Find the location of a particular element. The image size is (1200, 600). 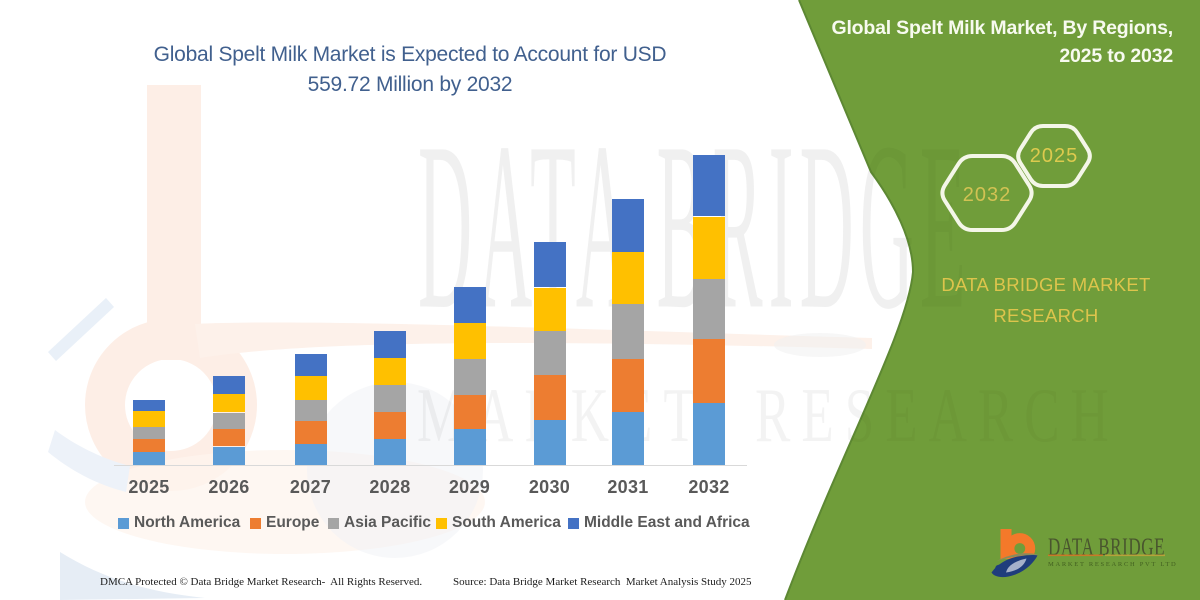

svg-text: DATA BRIDGE is located at coordinates (1106, 547).